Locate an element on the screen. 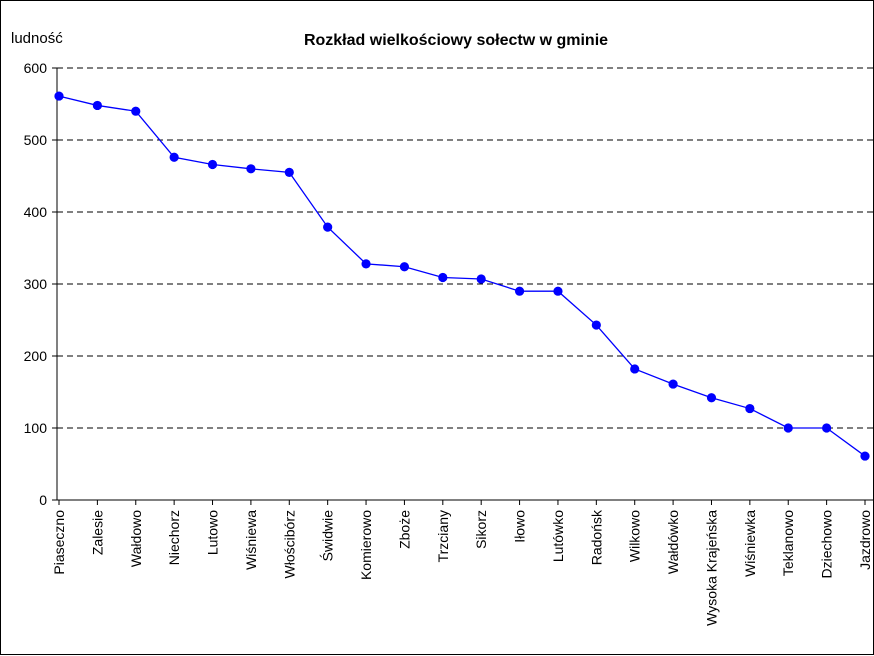  x-category-label-11: Sikorz is located at coordinates (481, 529).